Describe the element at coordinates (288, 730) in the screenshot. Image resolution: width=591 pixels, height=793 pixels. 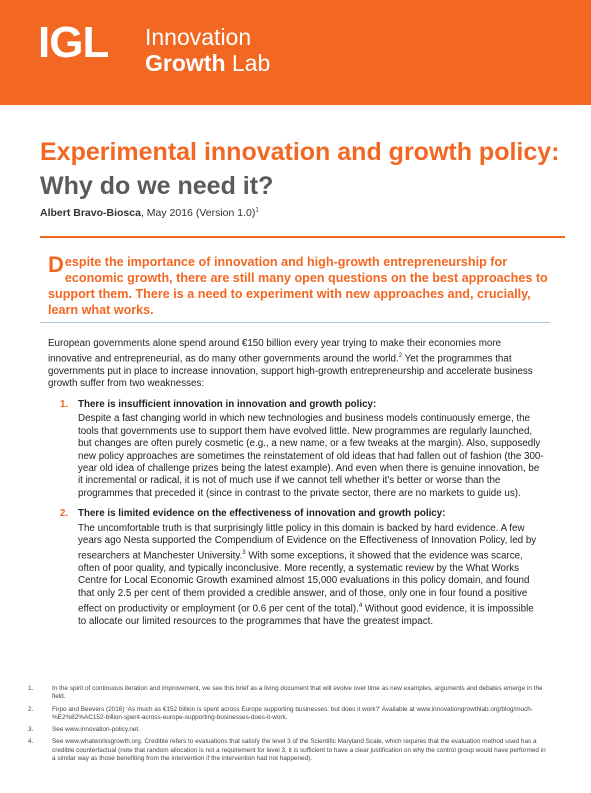
I see `footnote: 3. See www.innovation-policy.net.` at that location.